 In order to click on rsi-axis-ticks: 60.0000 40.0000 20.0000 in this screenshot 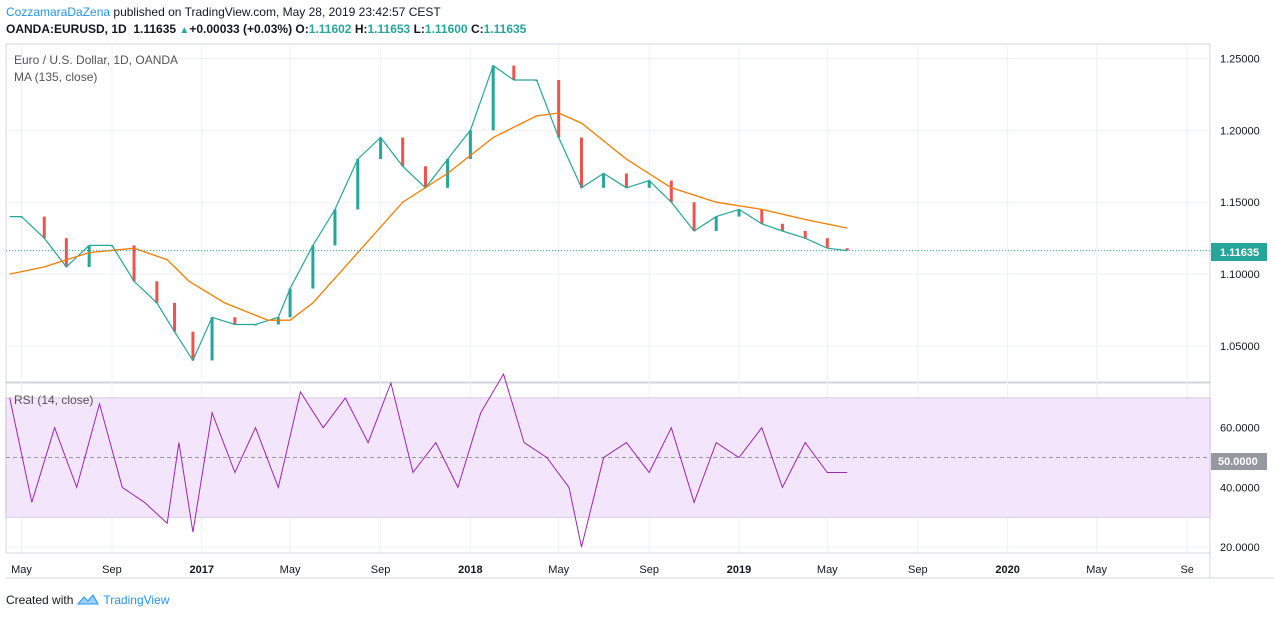, I will do `click(1240, 488)`.